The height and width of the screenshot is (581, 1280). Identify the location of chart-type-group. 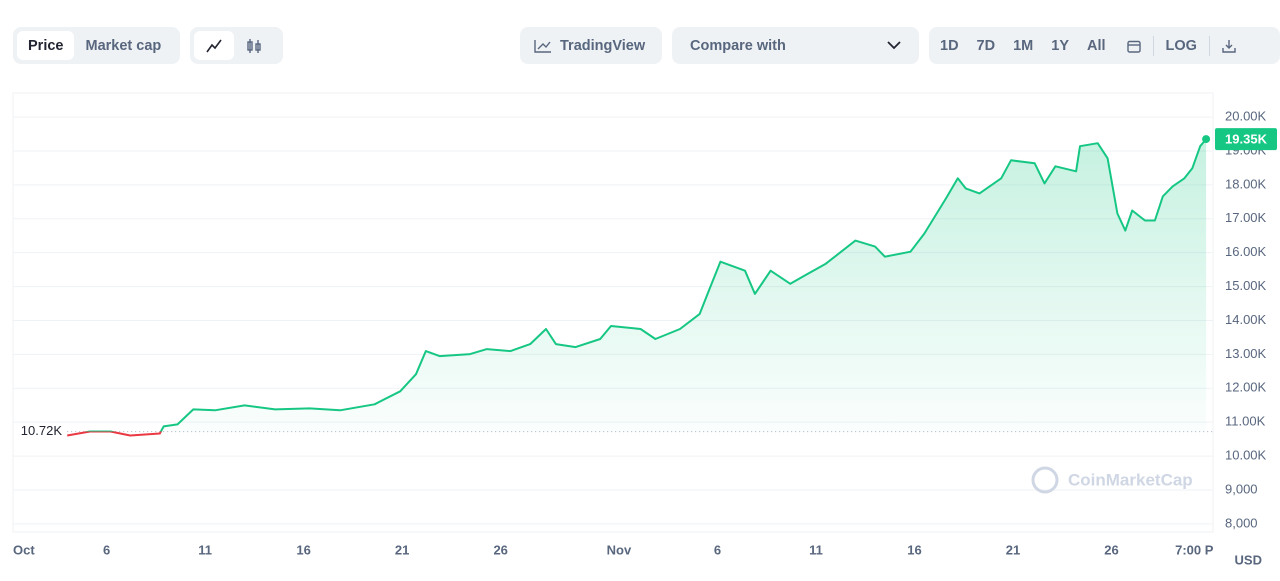
(236, 45).